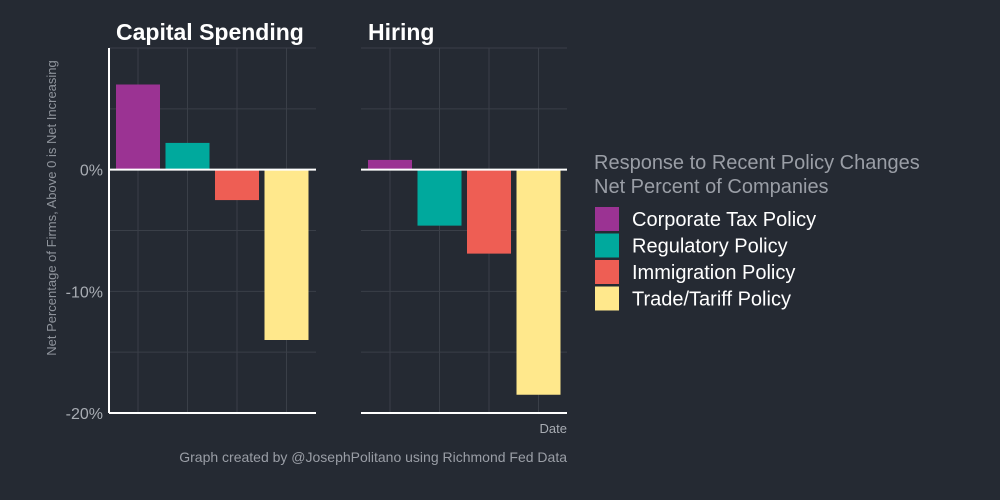 The width and height of the screenshot is (1000, 500). What do you see at coordinates (724, 220) in the screenshot?
I see `legend-label: Corporate Tax Policy` at bounding box center [724, 220].